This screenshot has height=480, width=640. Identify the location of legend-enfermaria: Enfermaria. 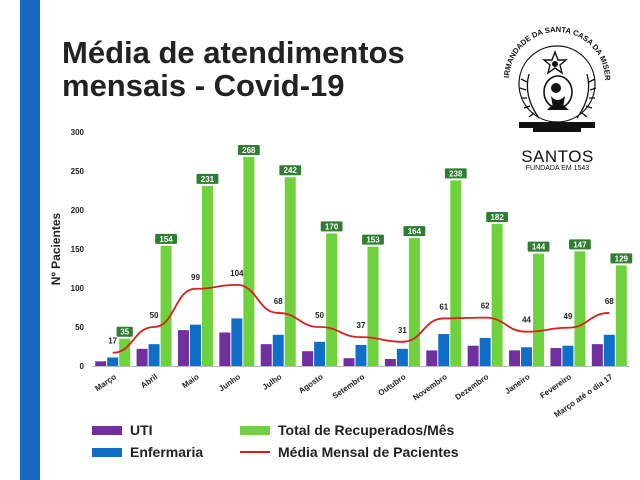
(147, 452).